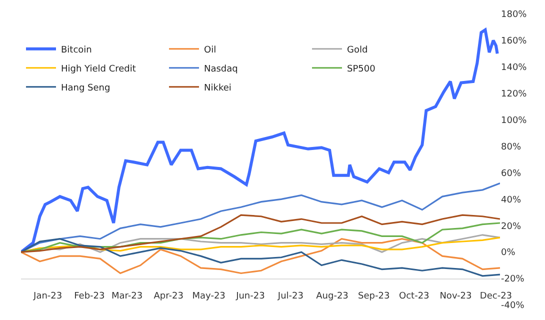 The width and height of the screenshot is (545, 320). Describe the element at coordinates (361, 69) in the screenshot. I see `legend-label: SP500` at that location.